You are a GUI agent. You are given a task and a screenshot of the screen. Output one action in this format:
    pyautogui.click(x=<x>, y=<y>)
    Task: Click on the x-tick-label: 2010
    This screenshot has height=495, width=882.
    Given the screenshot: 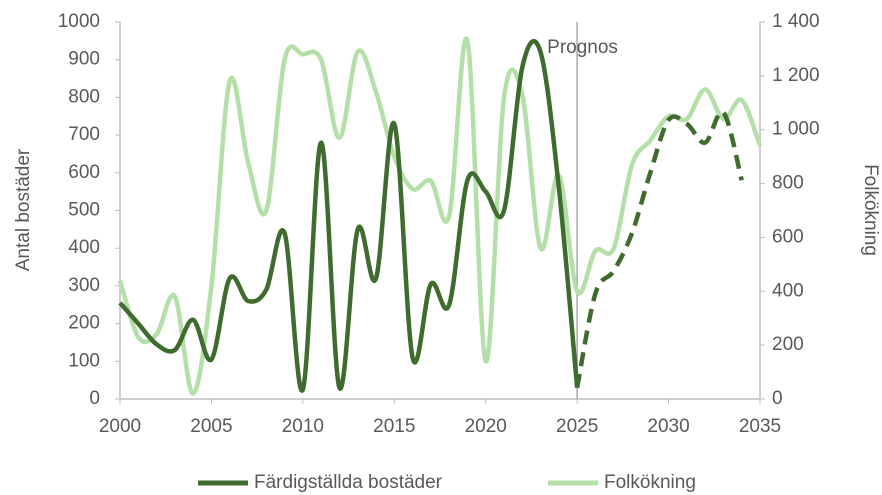 What is the action you would take?
    pyautogui.click(x=303, y=426)
    